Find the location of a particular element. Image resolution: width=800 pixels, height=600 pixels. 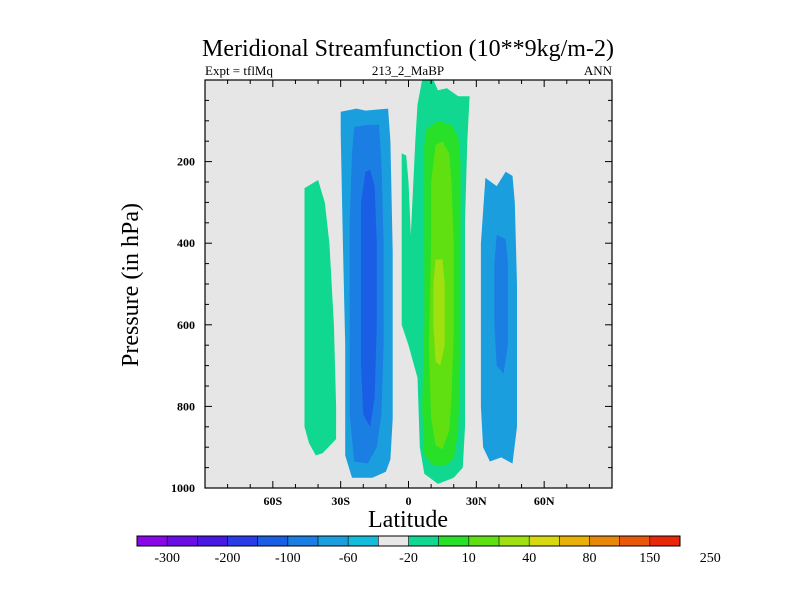

chart-subtitle-left: Expt = tflMq is located at coordinates (239, 70).